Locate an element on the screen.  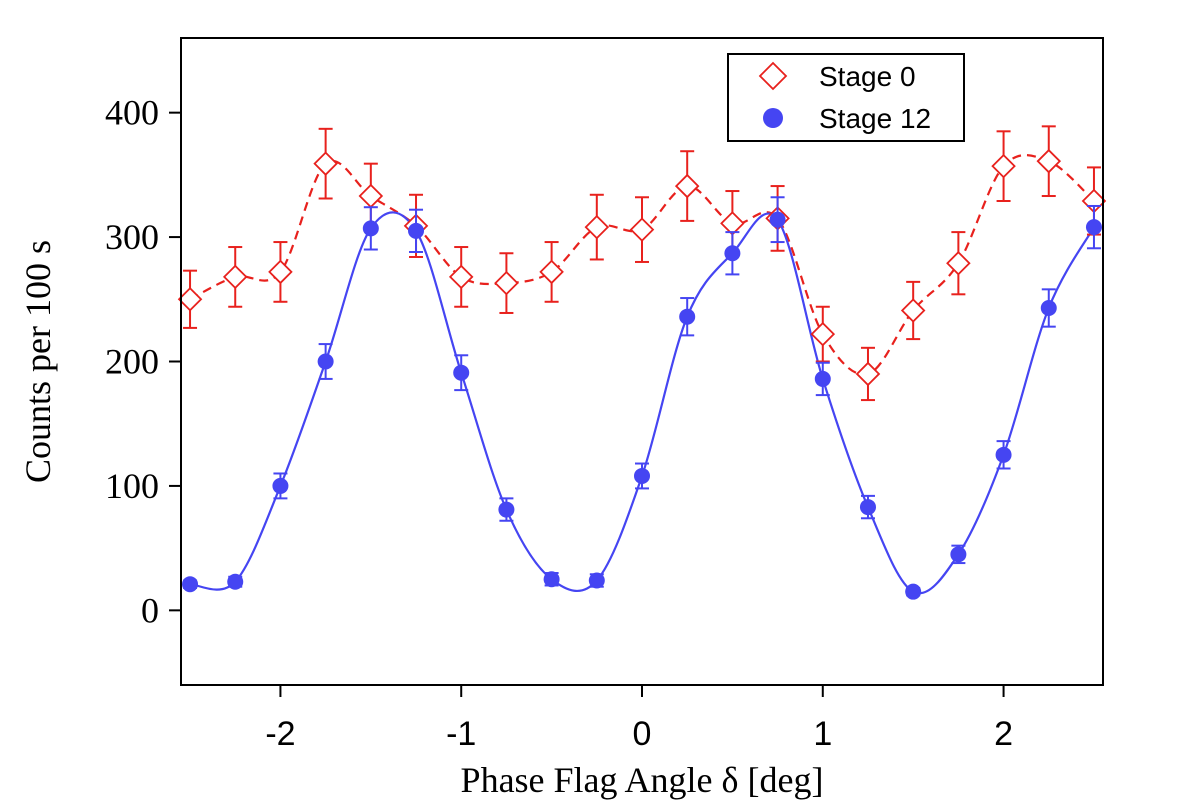
legend-circle-marker is located at coordinates (773, 118).